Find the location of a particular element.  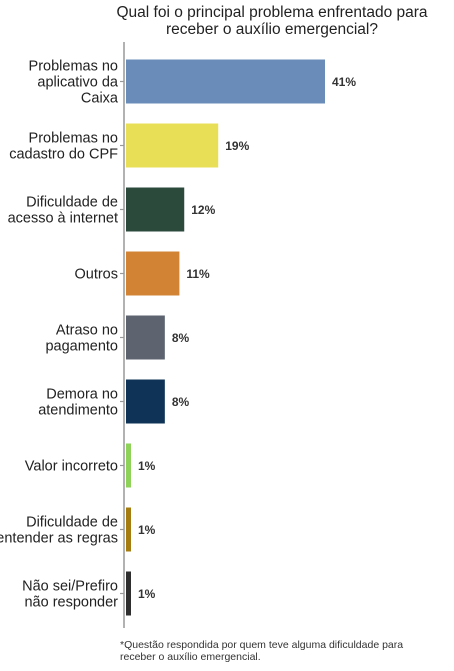

category-label: Problemas no aplicativo da Caixa is located at coordinates (74, 83).